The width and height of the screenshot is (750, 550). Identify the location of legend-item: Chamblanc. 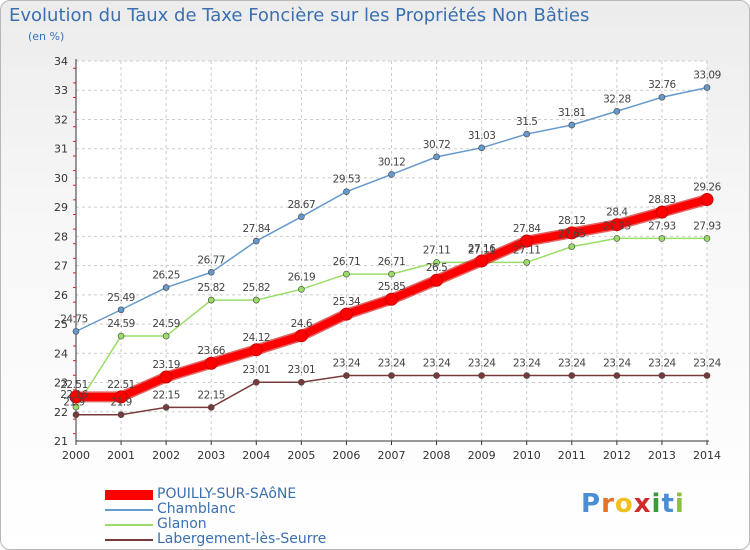
(215, 509).